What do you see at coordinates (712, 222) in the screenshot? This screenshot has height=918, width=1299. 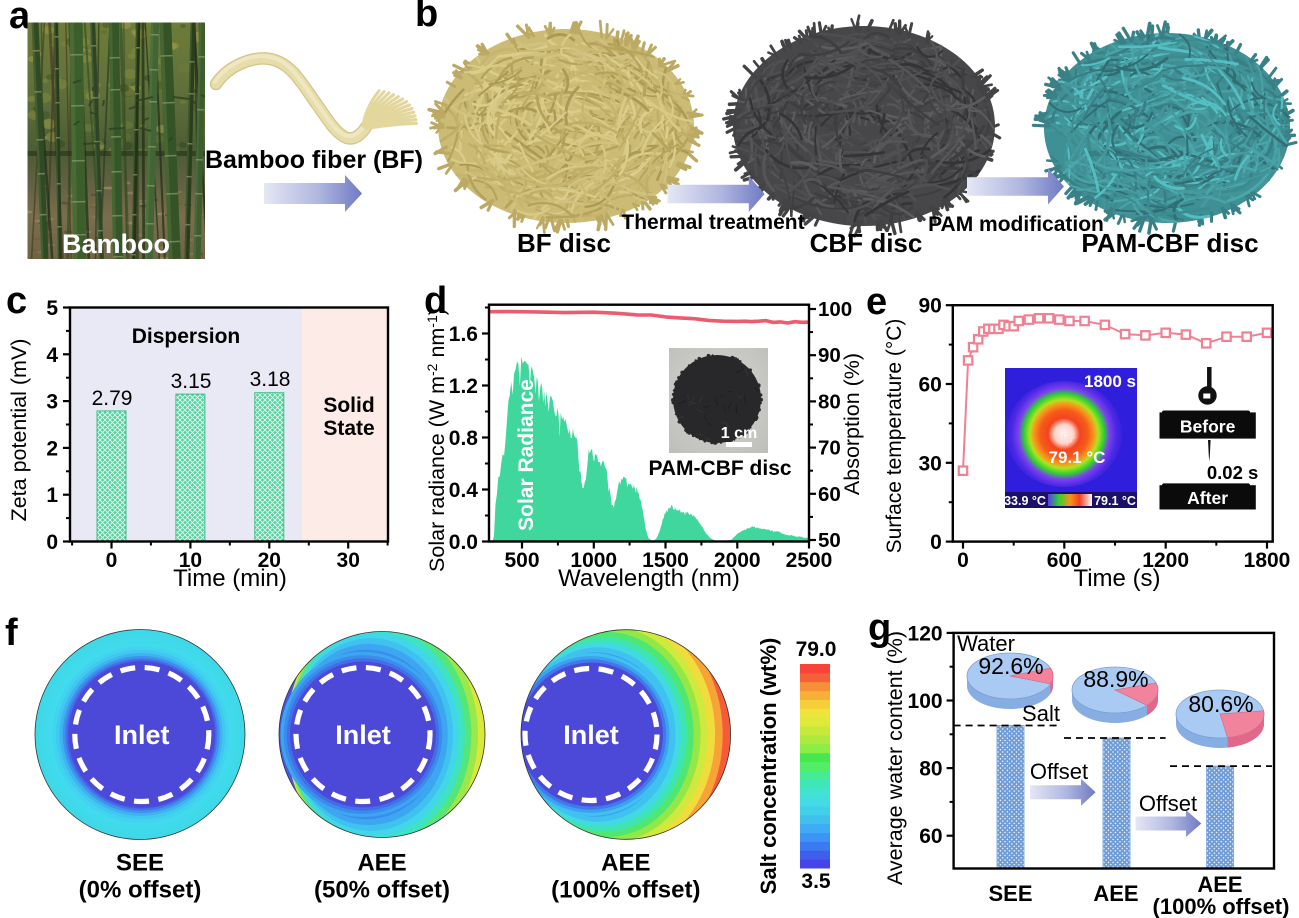 I see `svg-text: Thermal treatment` at bounding box center [712, 222].